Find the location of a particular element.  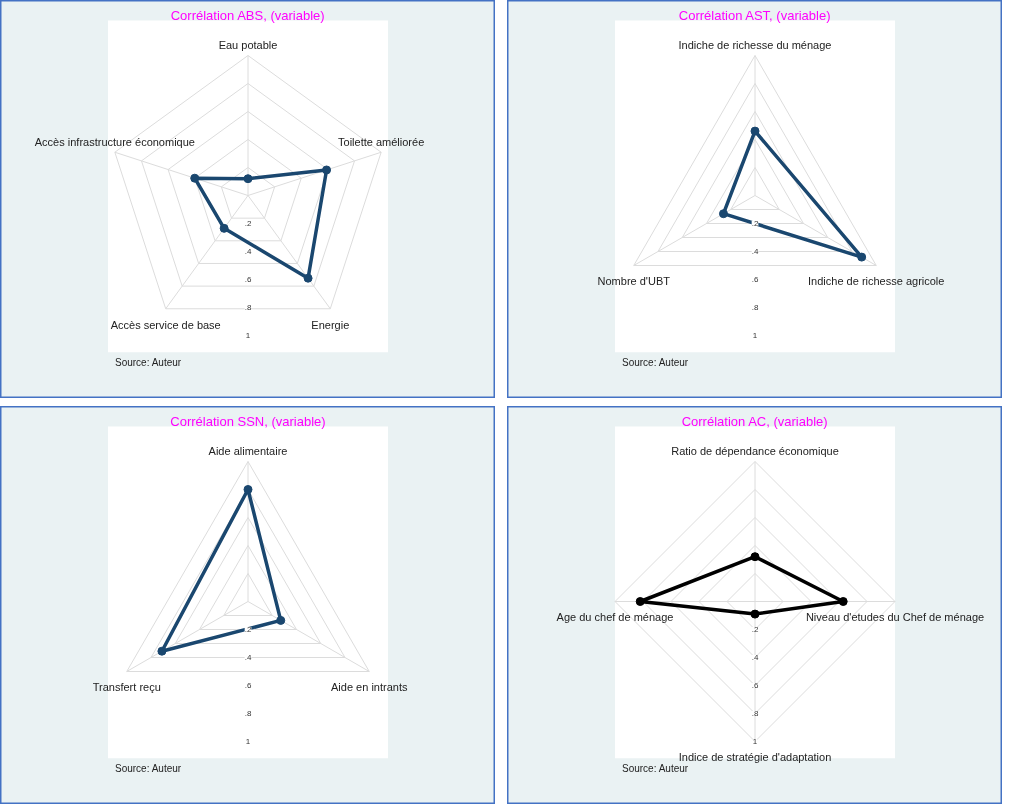

spoke-label: Indiche de richesse agricole is located at coordinates (876, 281).